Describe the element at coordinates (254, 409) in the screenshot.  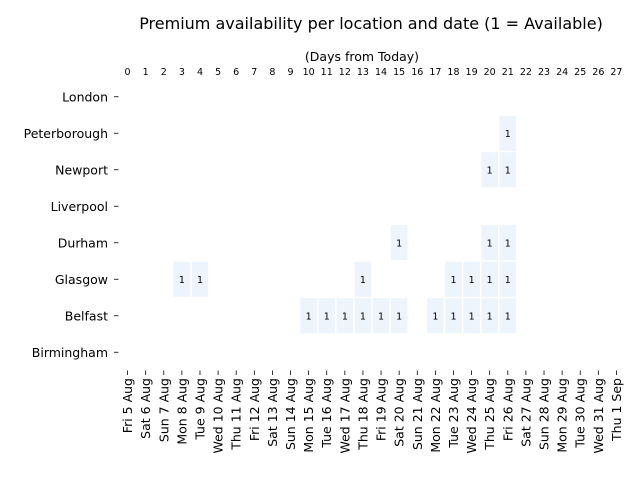
I see `column-label: Fri 12 Aug` at that location.